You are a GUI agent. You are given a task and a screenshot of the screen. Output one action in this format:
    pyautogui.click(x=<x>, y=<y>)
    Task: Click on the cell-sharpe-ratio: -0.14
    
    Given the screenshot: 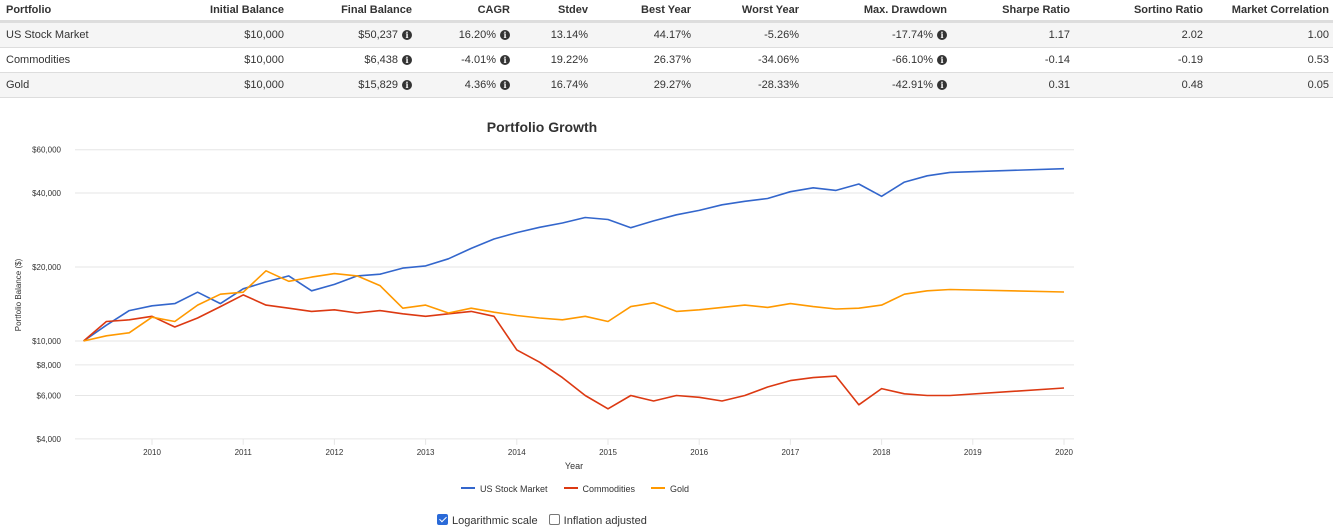 What is the action you would take?
    pyautogui.click(x=1012, y=60)
    